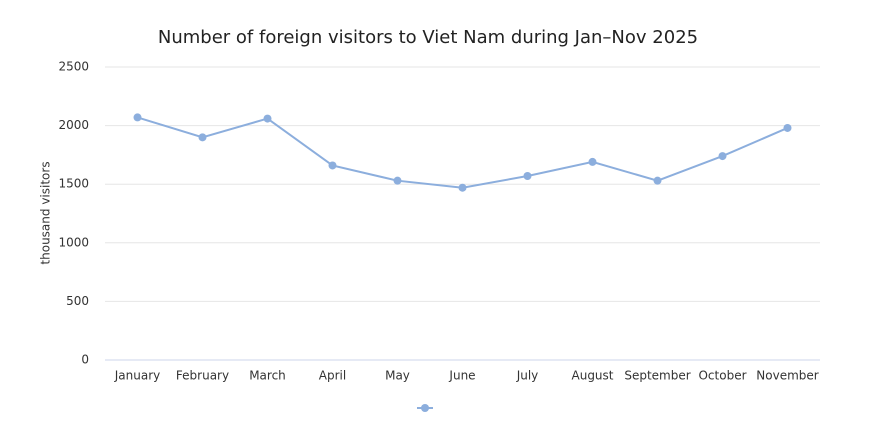 The width and height of the screenshot is (883, 432). I want to click on x-tick-label: July, so click(527, 376).